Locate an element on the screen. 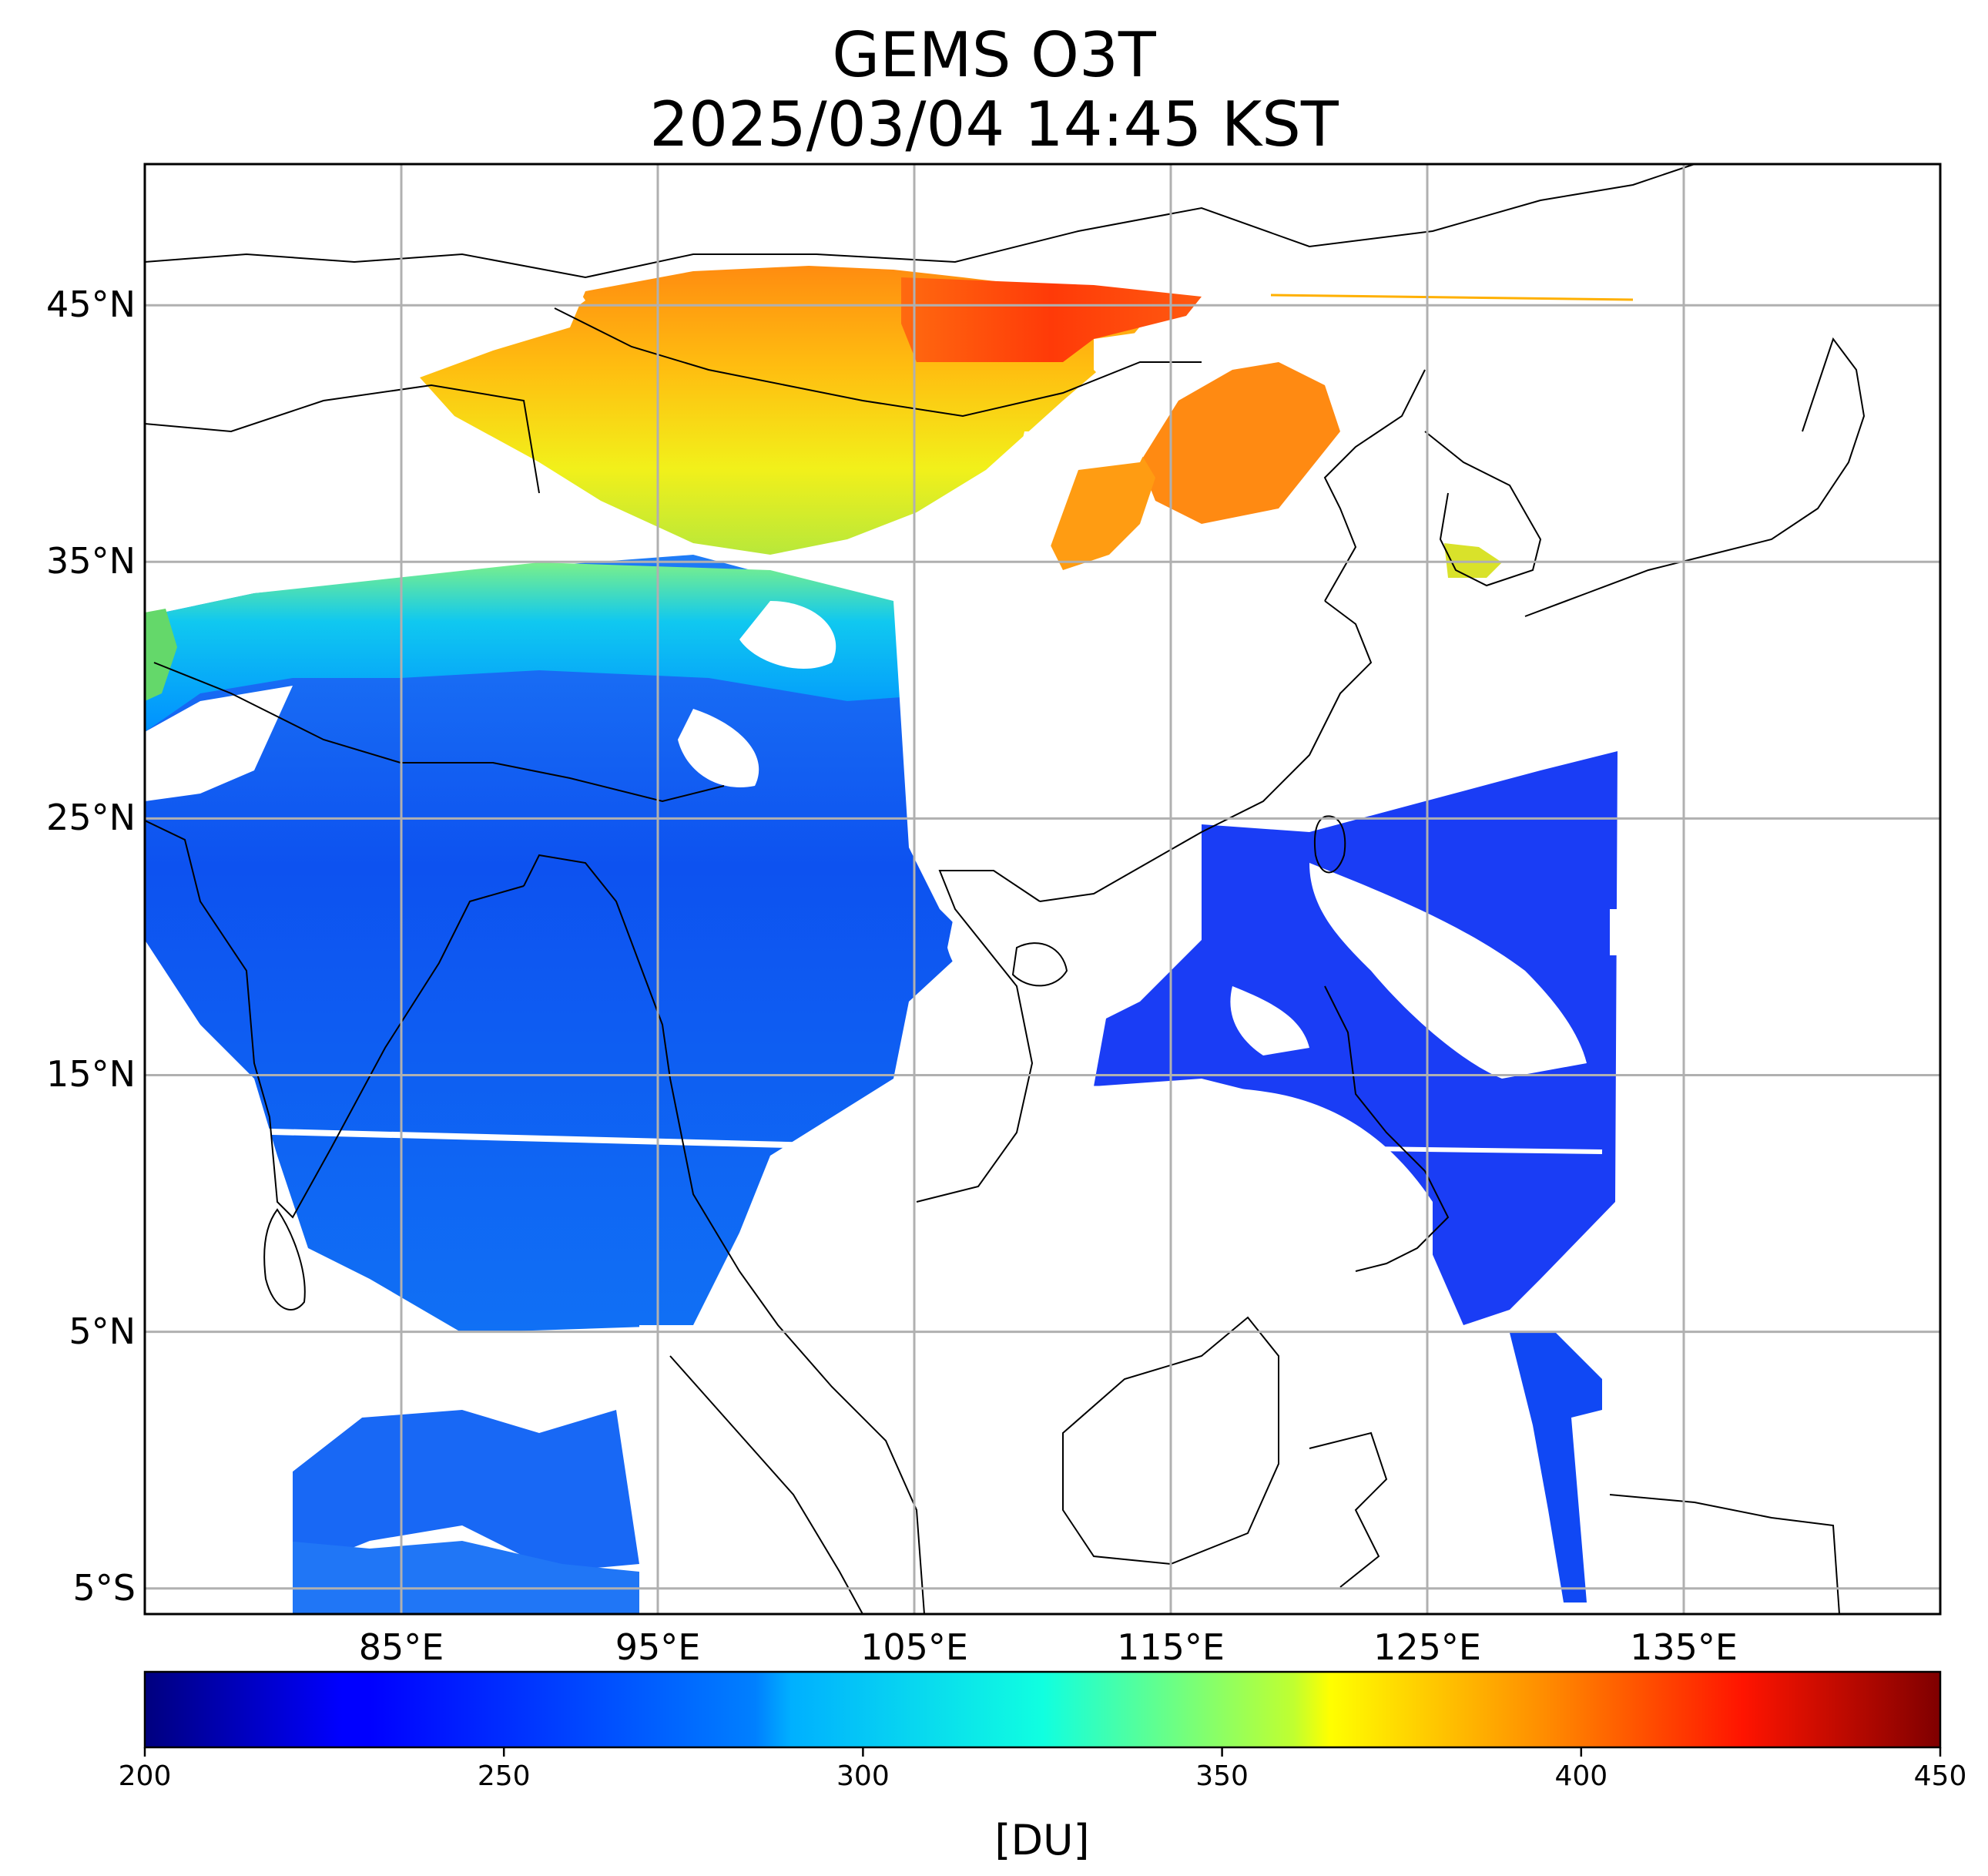  lat-label-5n: 5°N is located at coordinates (102, 1331).